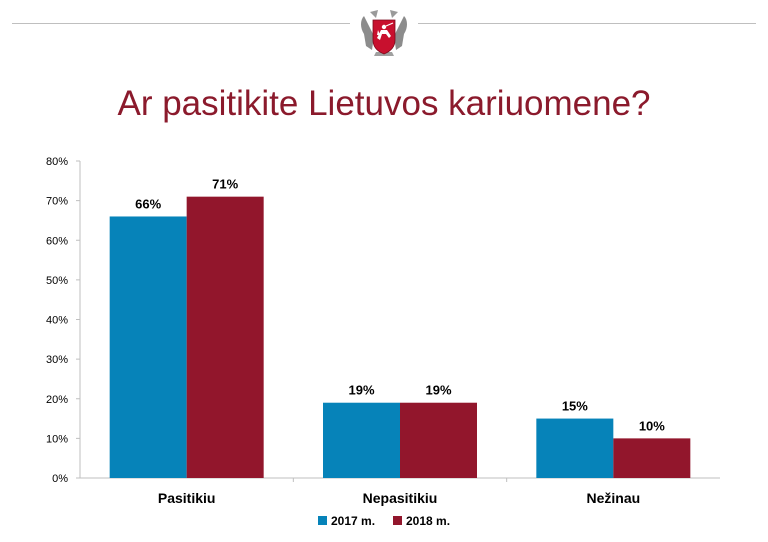  Describe the element at coordinates (57, 202) in the screenshot. I see `y-tick-label: 70%` at that location.